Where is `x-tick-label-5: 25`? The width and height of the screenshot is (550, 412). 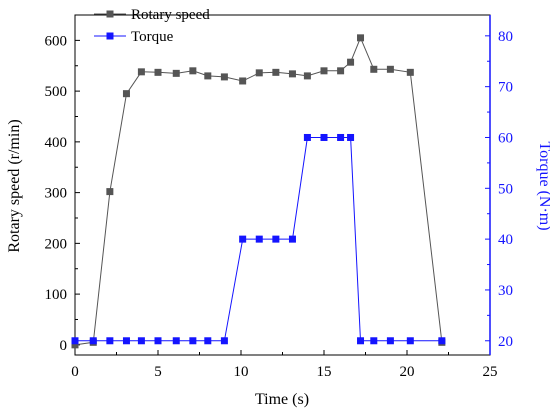 x-tick-label-5: 25 is located at coordinates (490, 372).